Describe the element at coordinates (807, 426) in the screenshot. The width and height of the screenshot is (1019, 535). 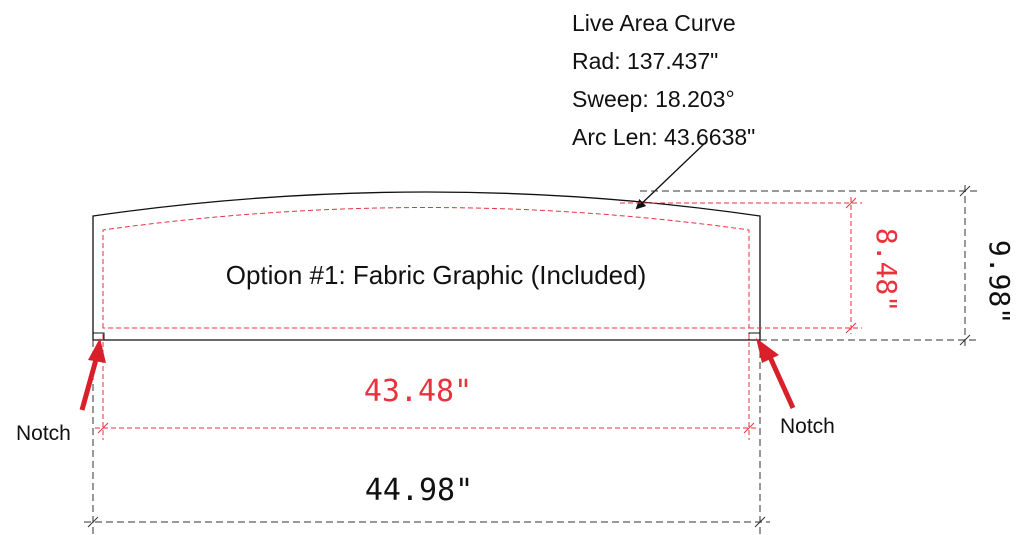
I see `right-notch-label: Notch` at that location.